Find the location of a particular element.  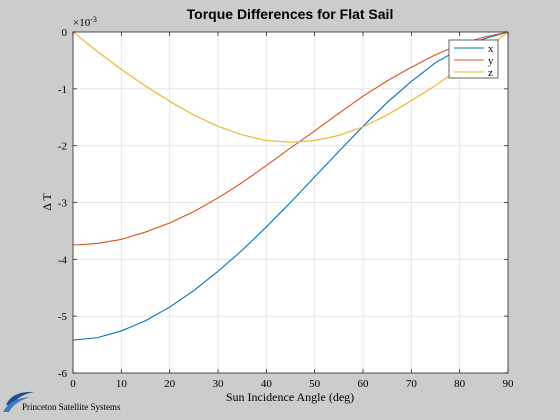

y-exponent-base: ×10 is located at coordinates (82, 23).